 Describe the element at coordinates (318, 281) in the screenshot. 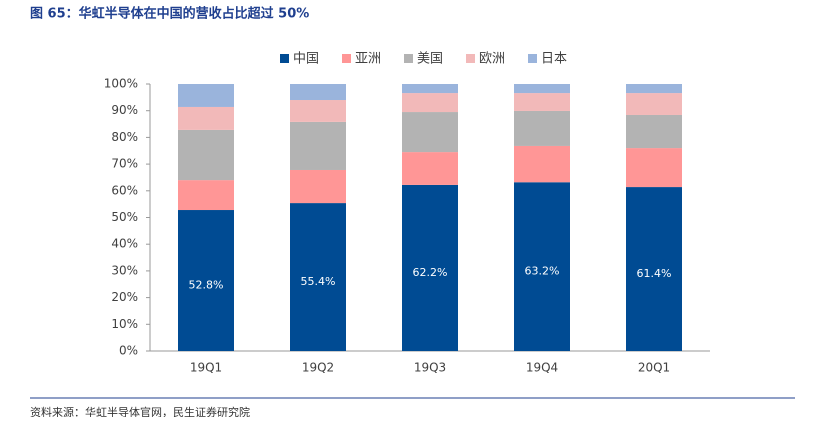

I see `value-label: 55.4%` at that location.